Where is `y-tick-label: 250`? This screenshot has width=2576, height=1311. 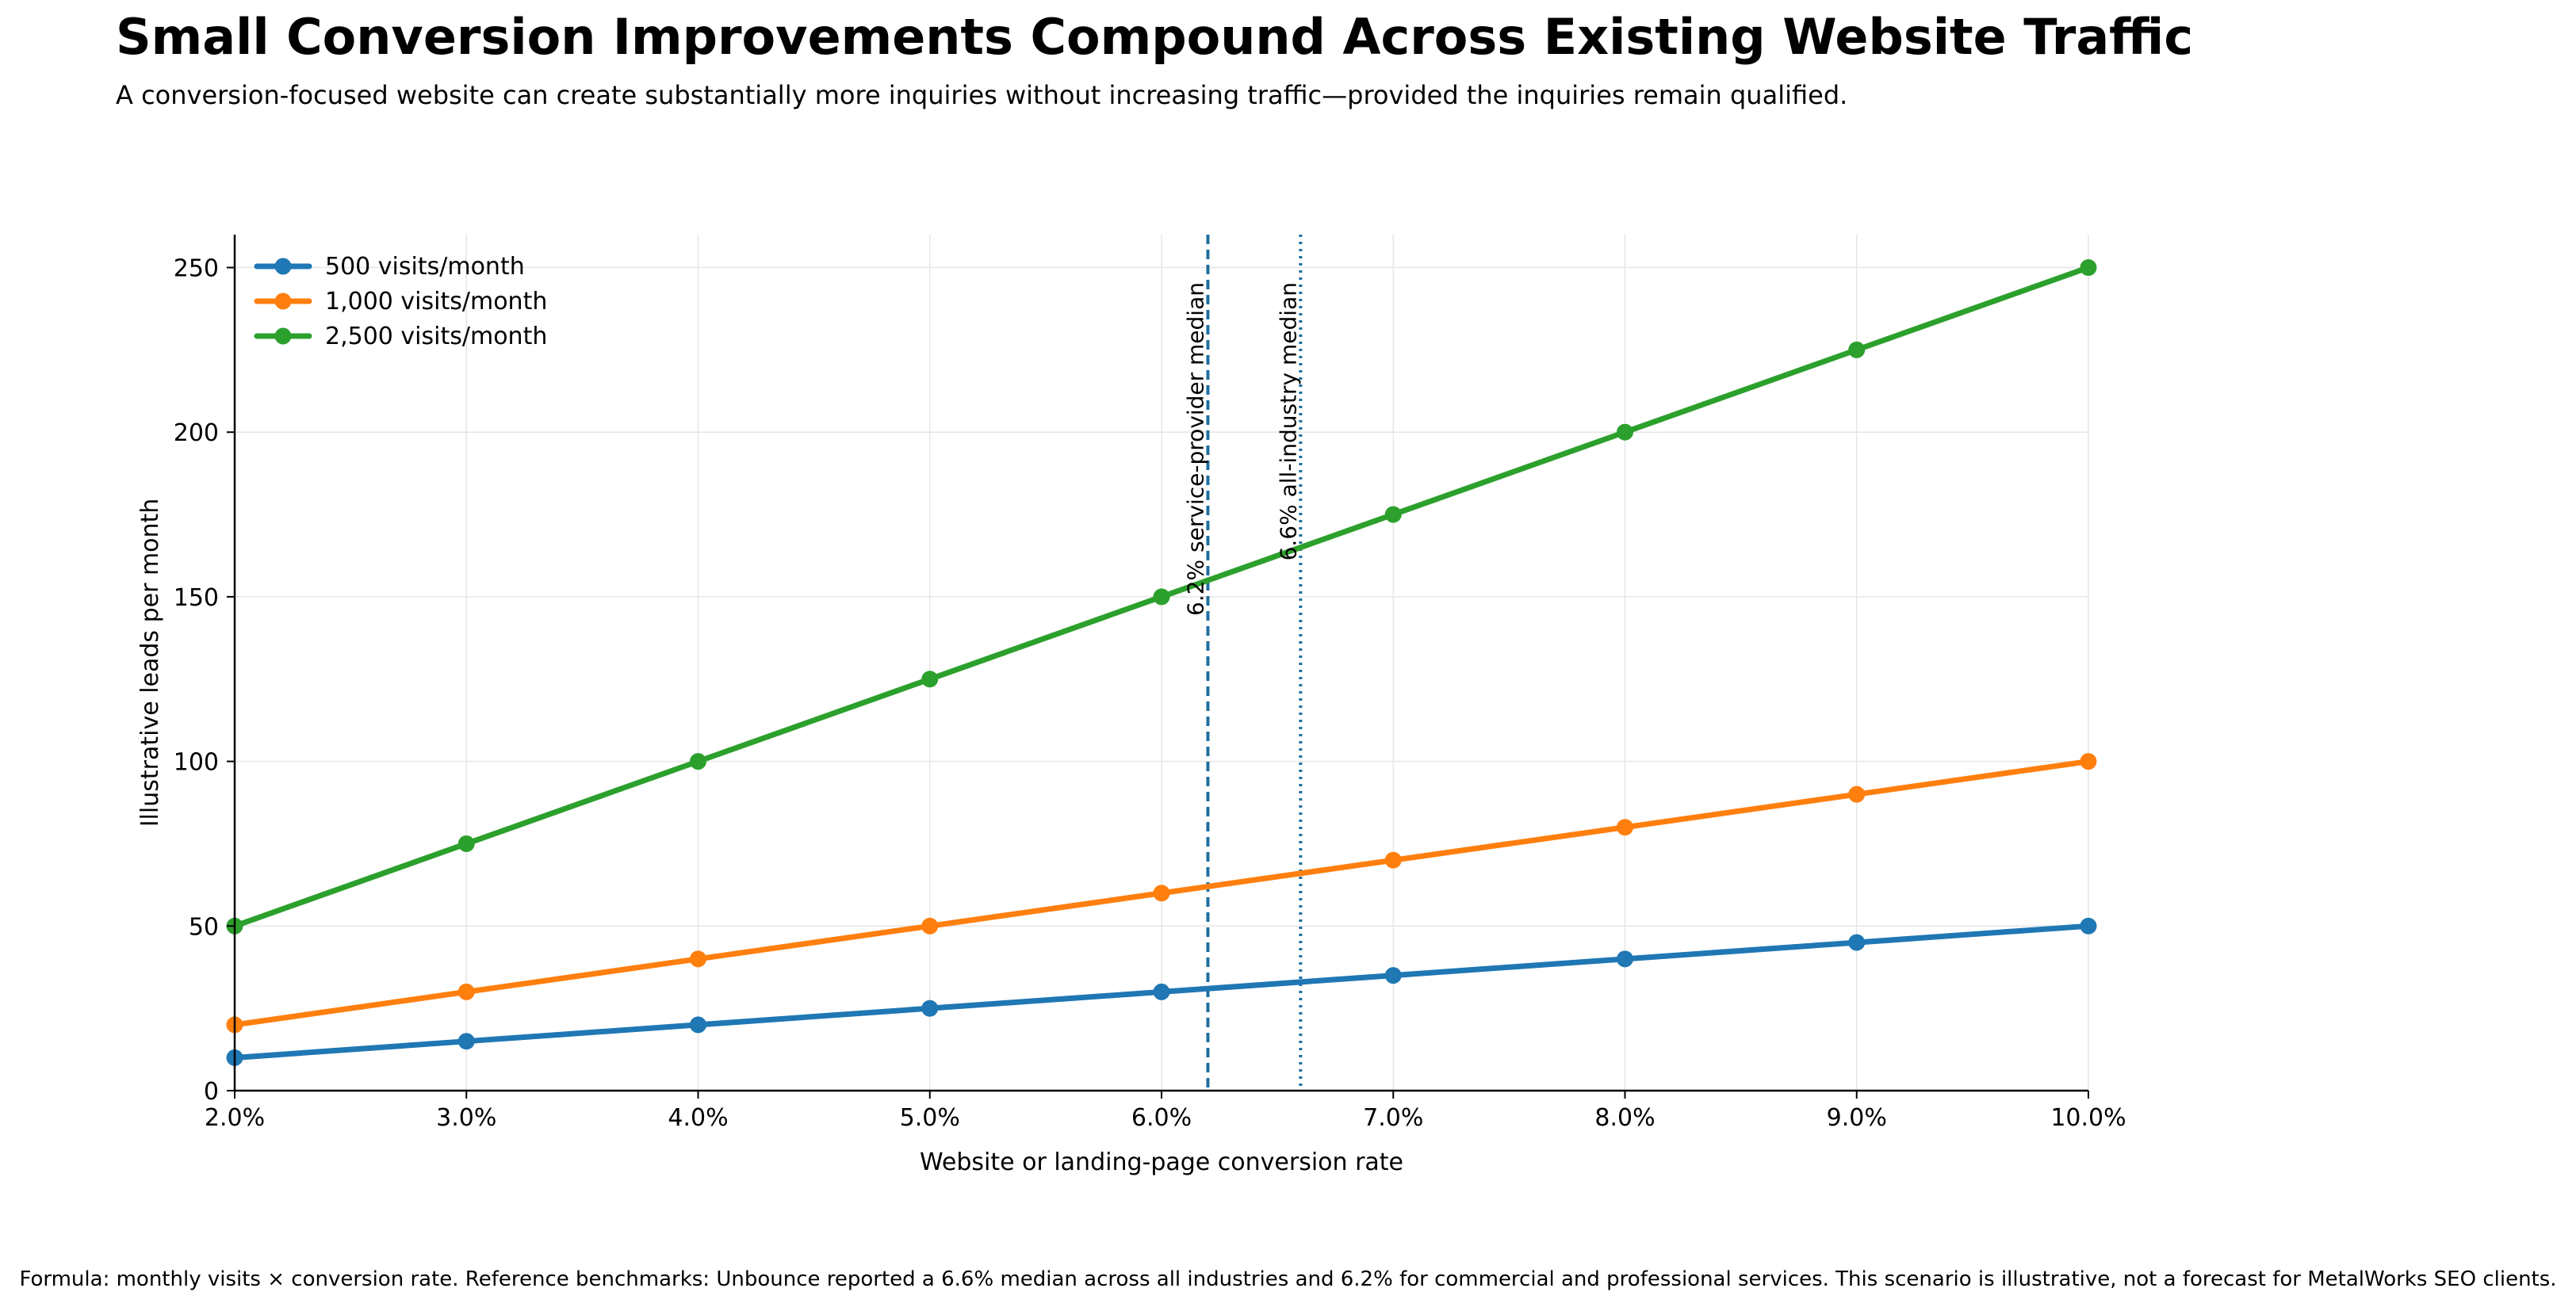
y-tick-label: 250 is located at coordinates (196, 269).